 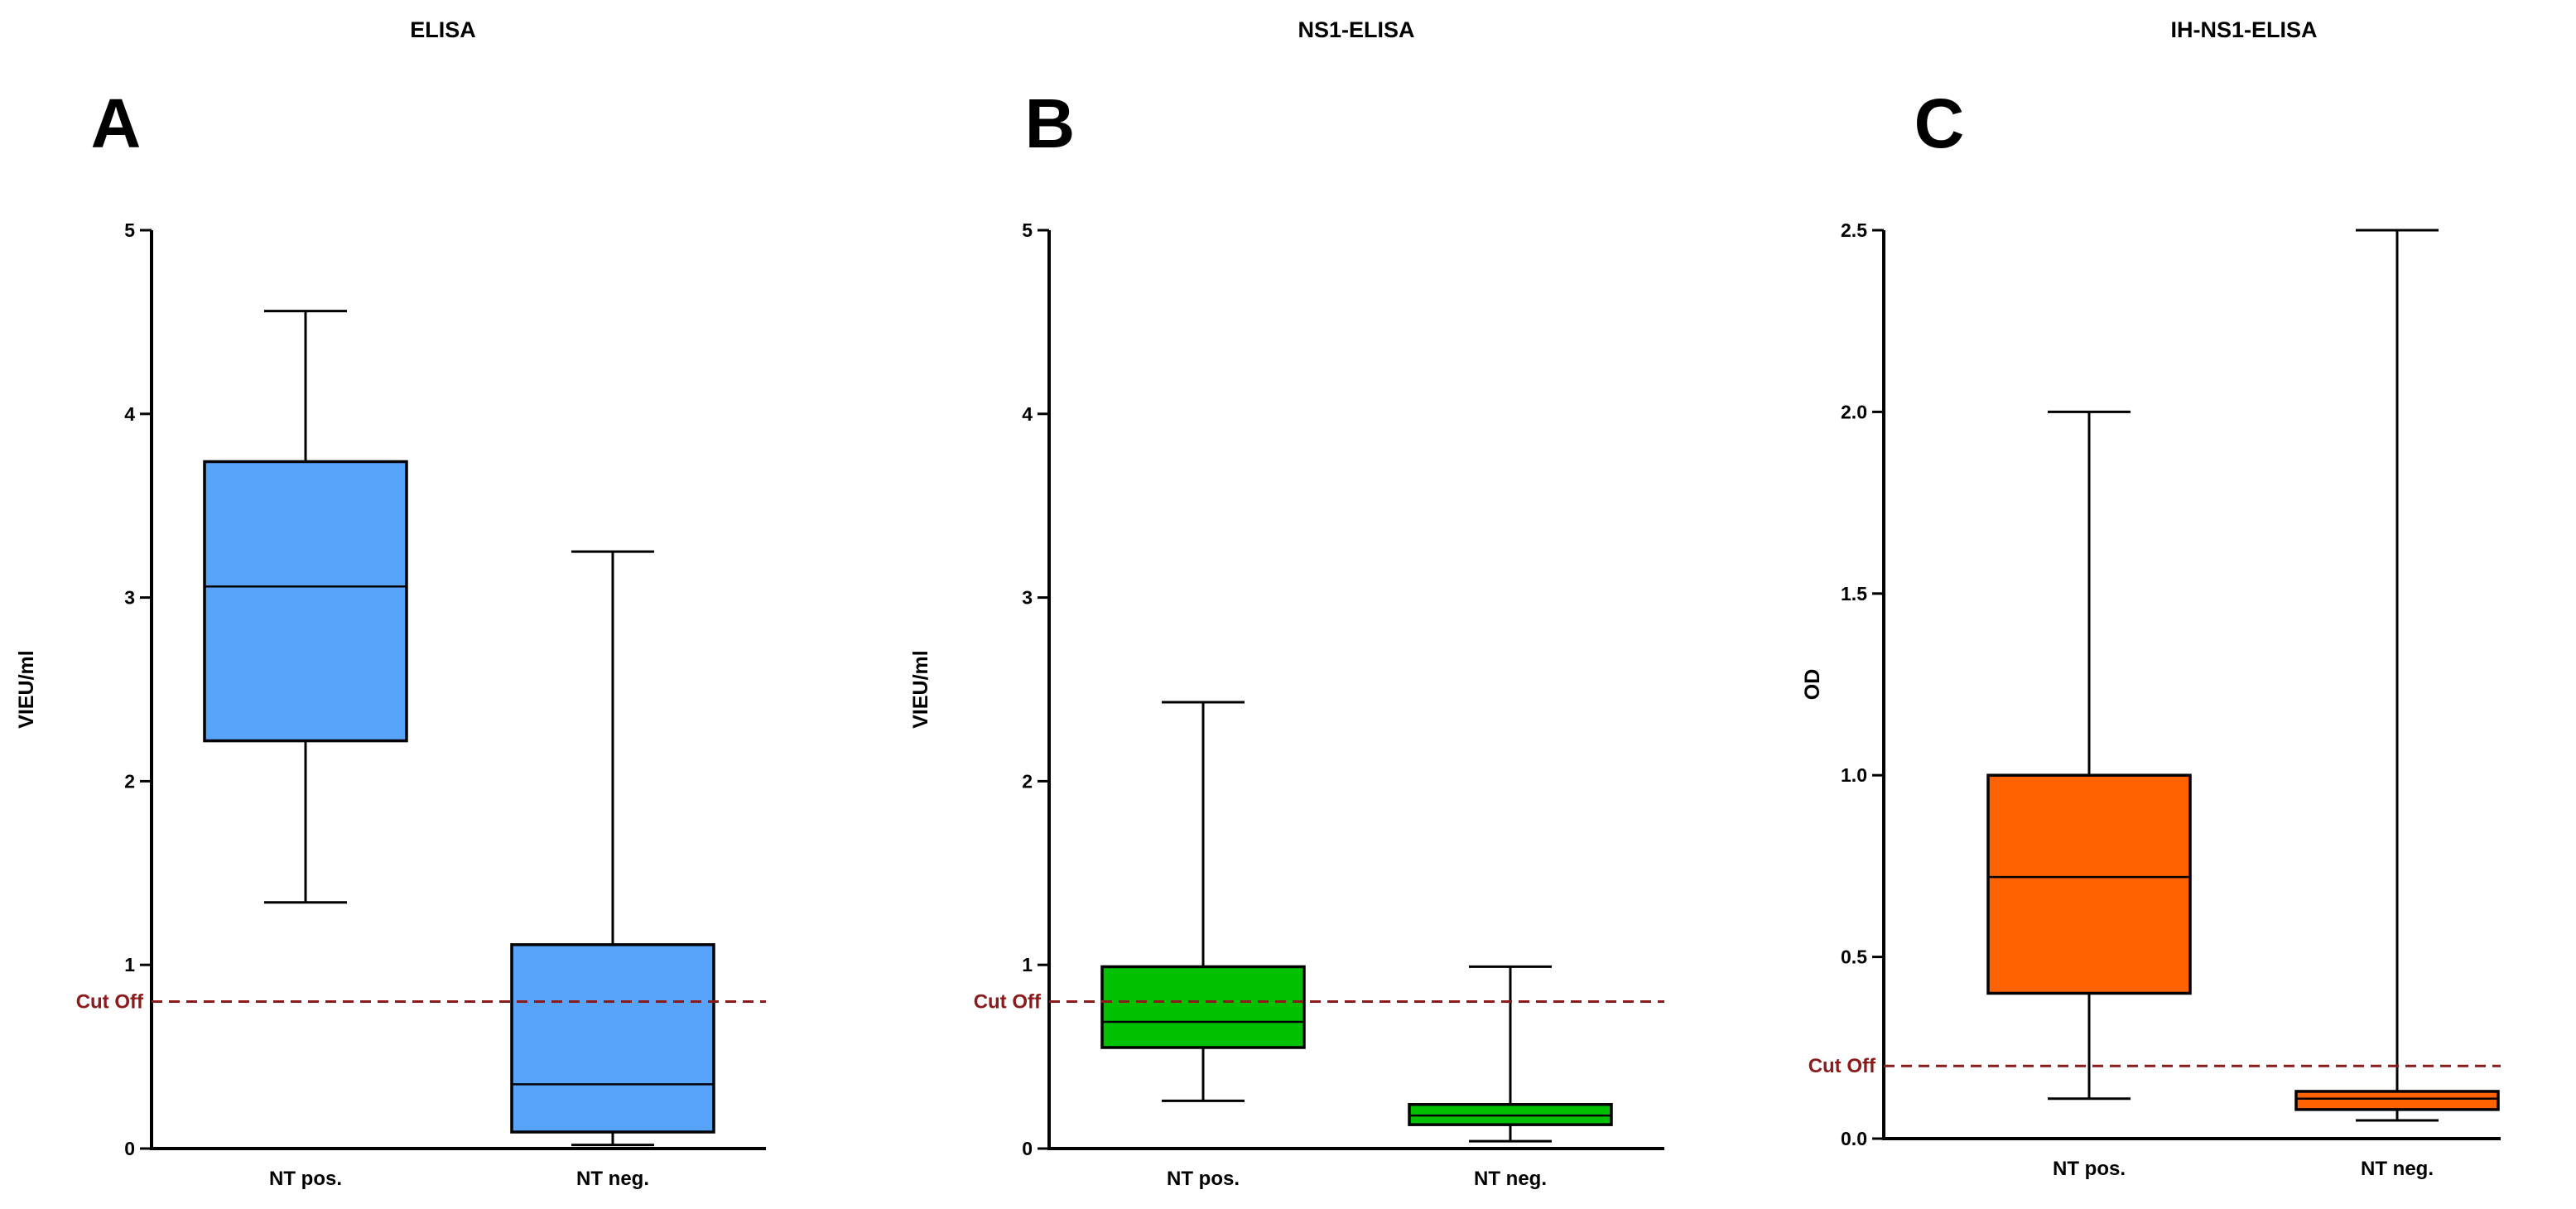 I want to click on panel-letter: C, so click(x=1939, y=123).